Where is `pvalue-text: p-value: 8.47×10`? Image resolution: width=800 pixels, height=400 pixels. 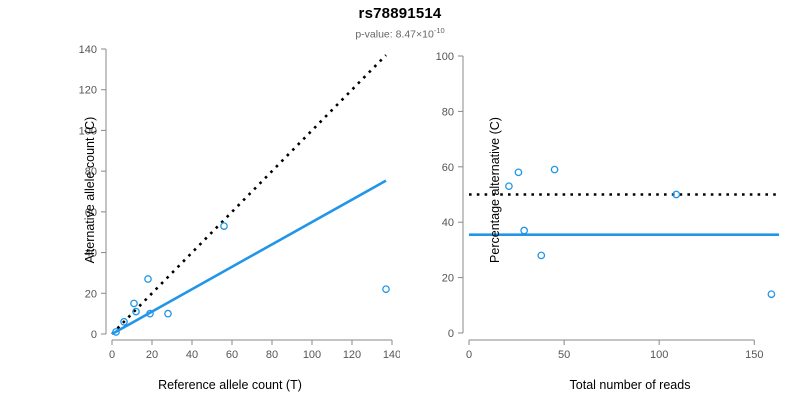
pvalue-text: p-value: 8.47×10 is located at coordinates (394, 34).